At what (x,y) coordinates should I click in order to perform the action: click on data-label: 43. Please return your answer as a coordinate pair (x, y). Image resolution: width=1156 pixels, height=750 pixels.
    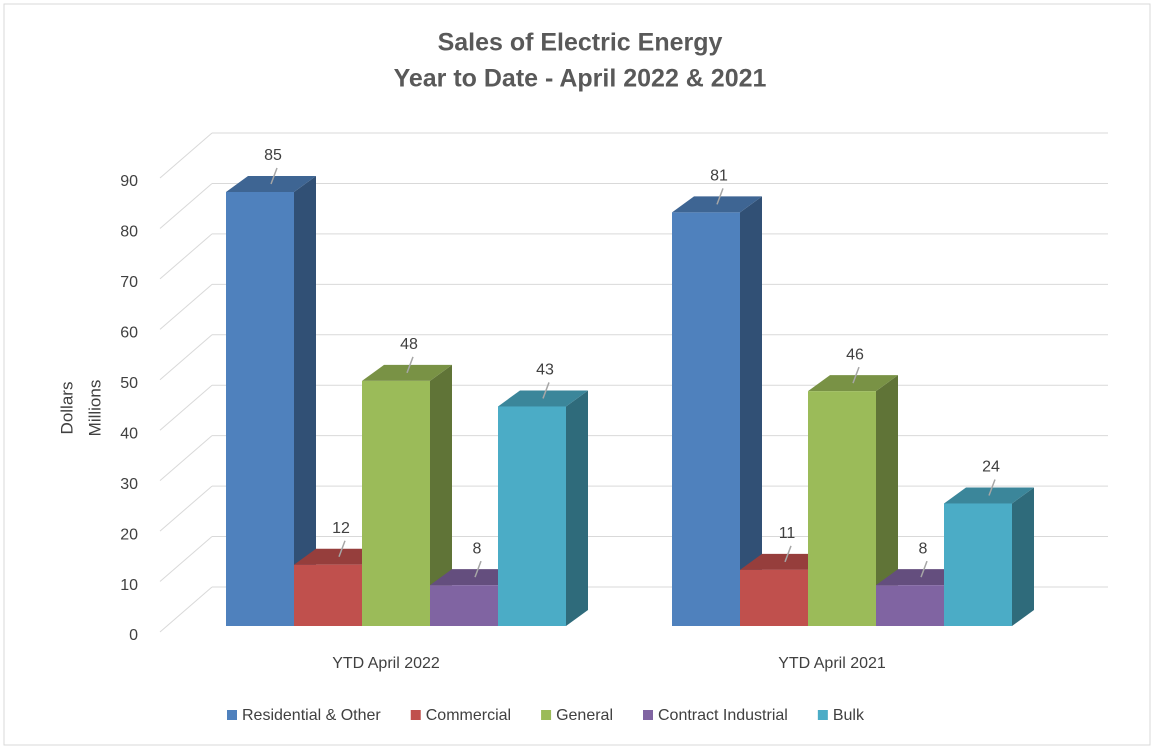
    Looking at the image, I should click on (545, 370).